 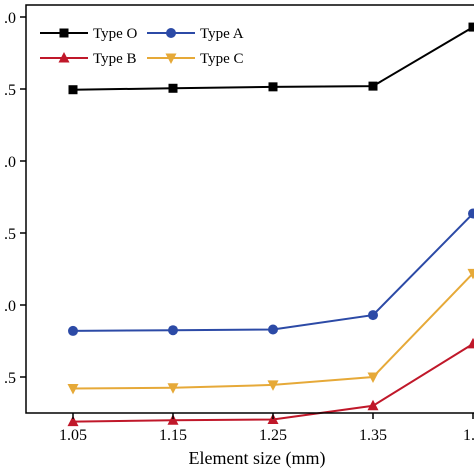 What do you see at coordinates (73, 435) in the screenshot?
I see `x-tick-label: 1.05` at bounding box center [73, 435].